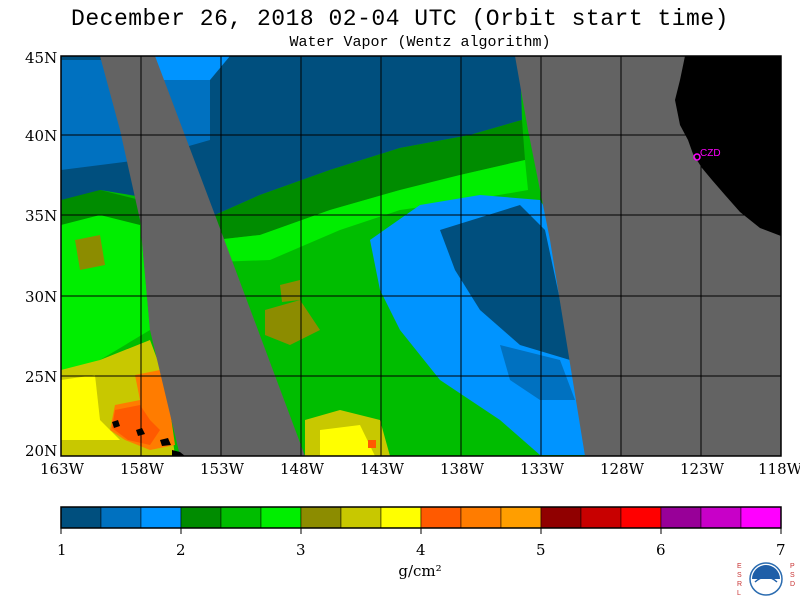 This screenshot has height=600, width=800. I want to click on island-kauai, so click(116, 424).